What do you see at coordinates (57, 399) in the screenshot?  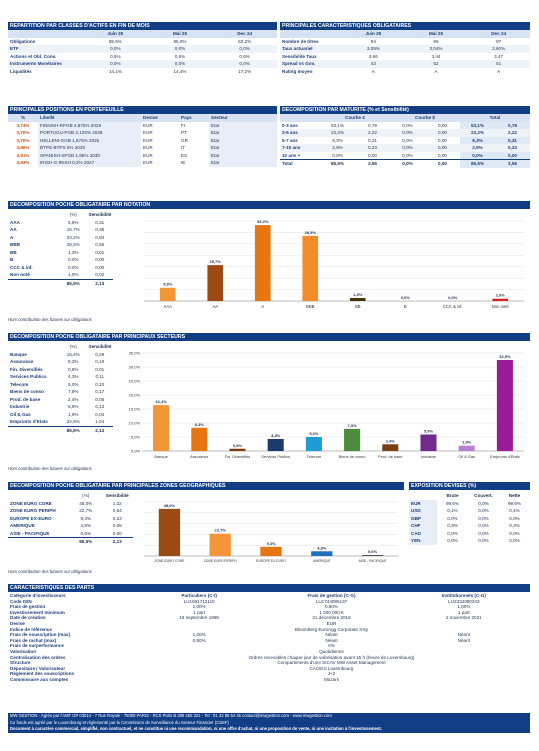 I see `table-row: Prod. de base 2,4% 0,06` at bounding box center [57, 399].